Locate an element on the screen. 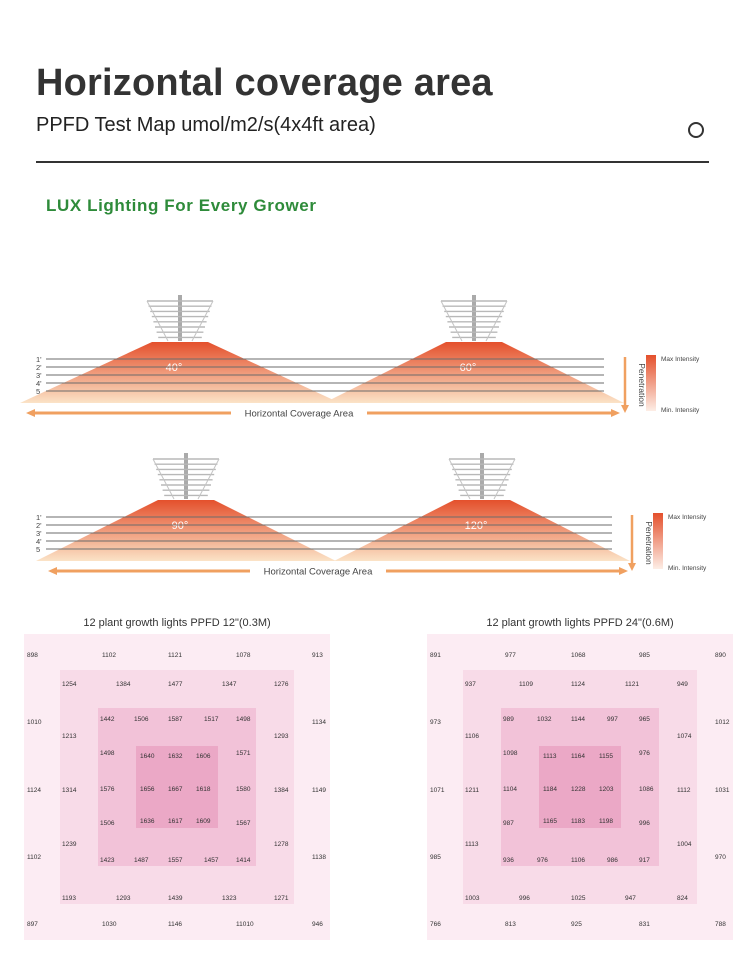  ppfd-value-outer: 1031 is located at coordinates (722, 790).